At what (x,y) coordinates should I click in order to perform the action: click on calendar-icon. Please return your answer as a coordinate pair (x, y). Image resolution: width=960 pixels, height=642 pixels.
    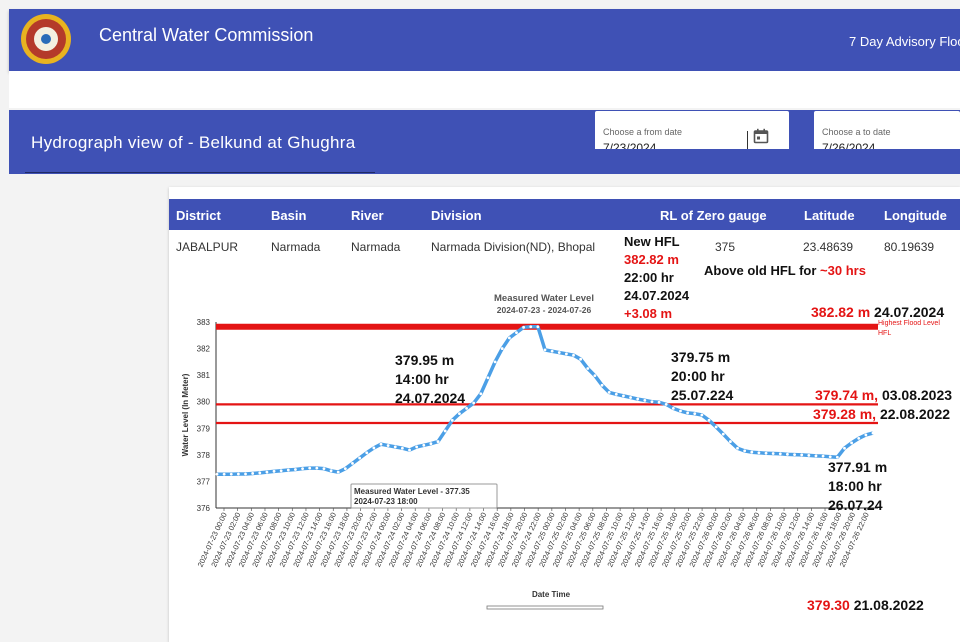
    Looking at the image, I should click on (761, 136).